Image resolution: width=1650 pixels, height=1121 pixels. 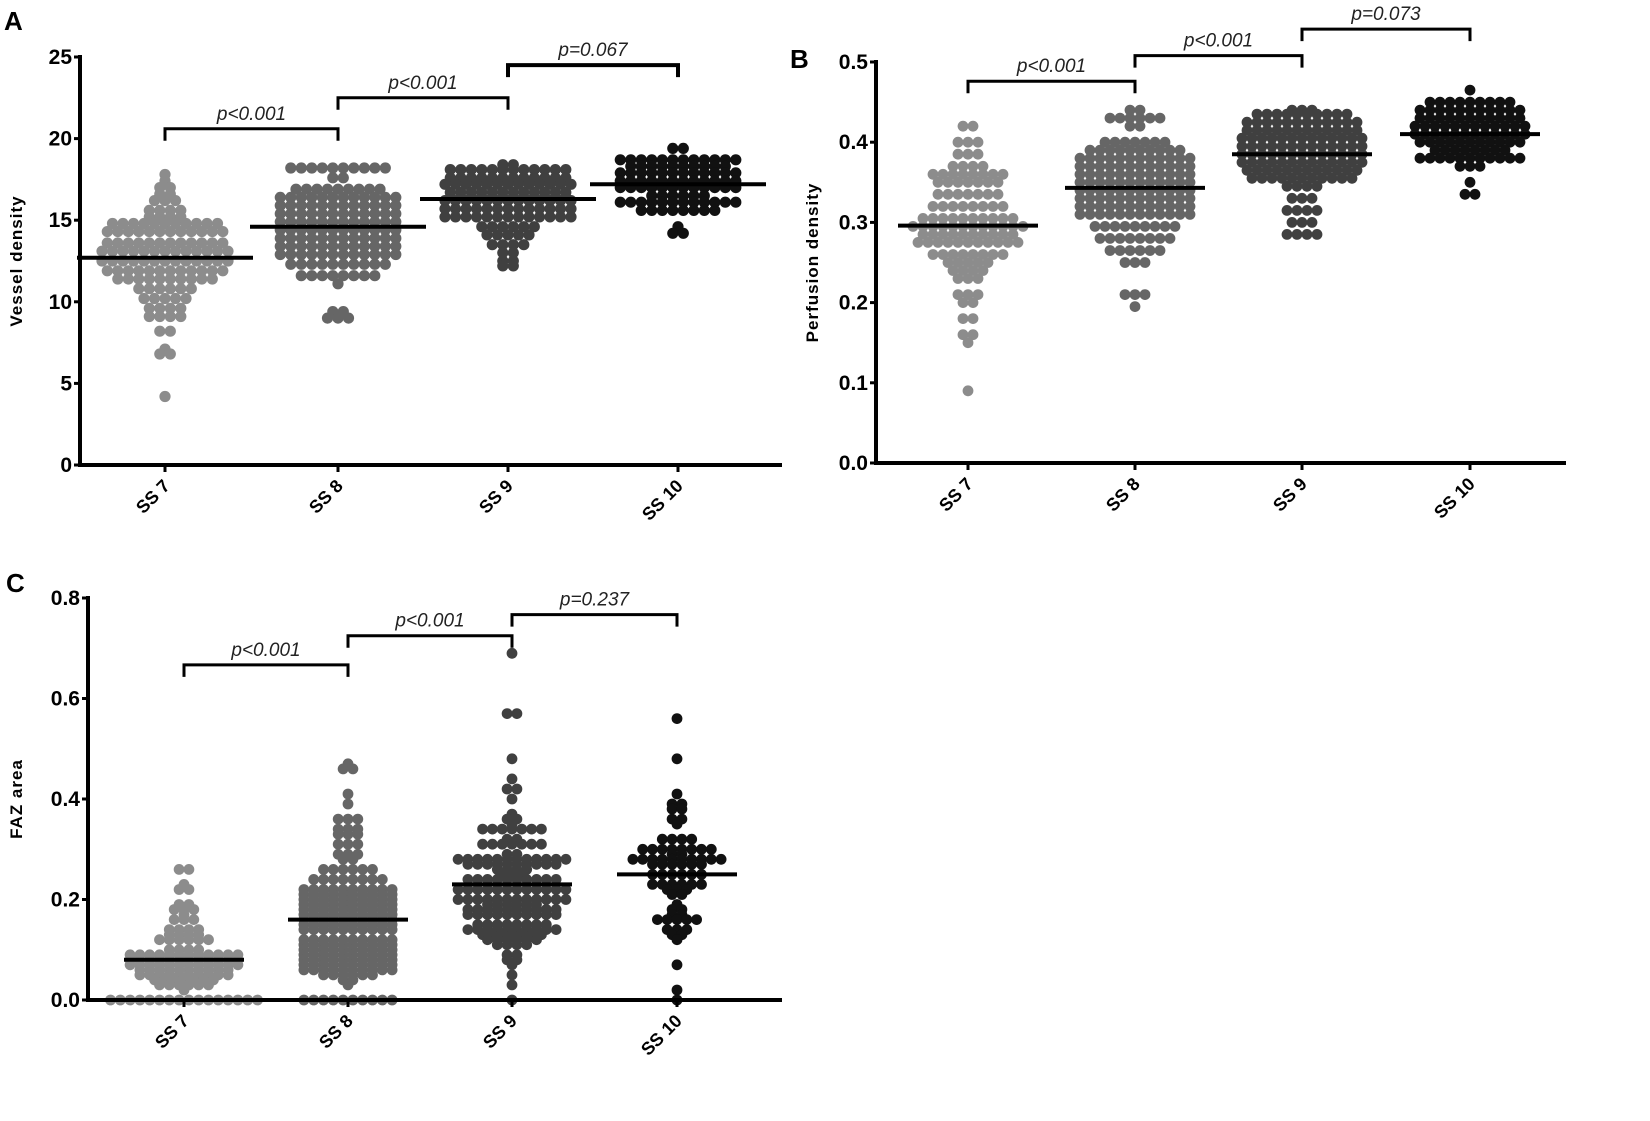 What do you see at coordinates (265, 650) in the screenshot?
I see `p-value-label: p<0.001` at bounding box center [265, 650].